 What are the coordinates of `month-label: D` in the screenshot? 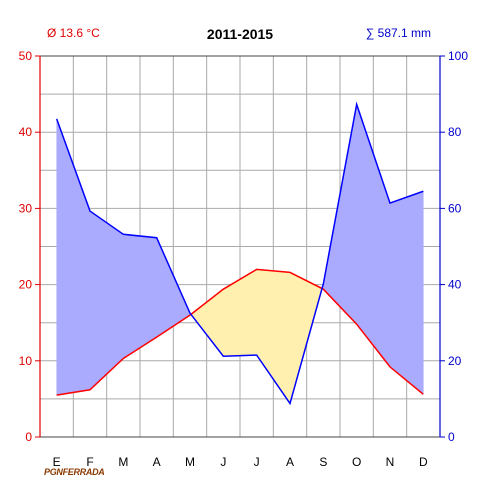 It's located at (423, 462).